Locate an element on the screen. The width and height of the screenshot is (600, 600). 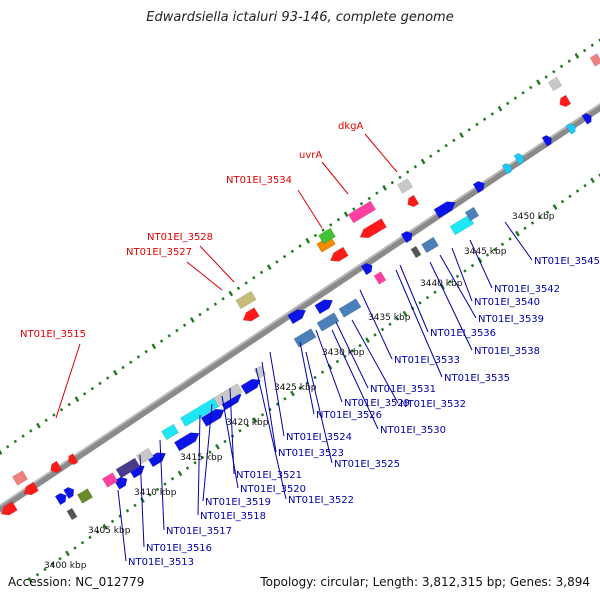
ruler-label-3405: 3405 kbp is located at coordinates (109, 531).